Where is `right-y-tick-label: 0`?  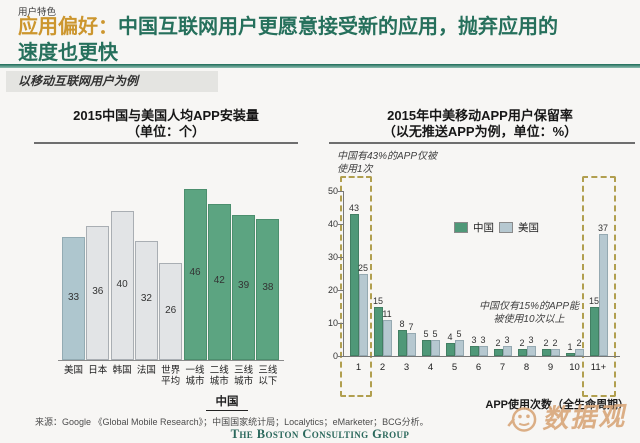
right-y-tick-label: 0 is located at coordinates (335, 356).